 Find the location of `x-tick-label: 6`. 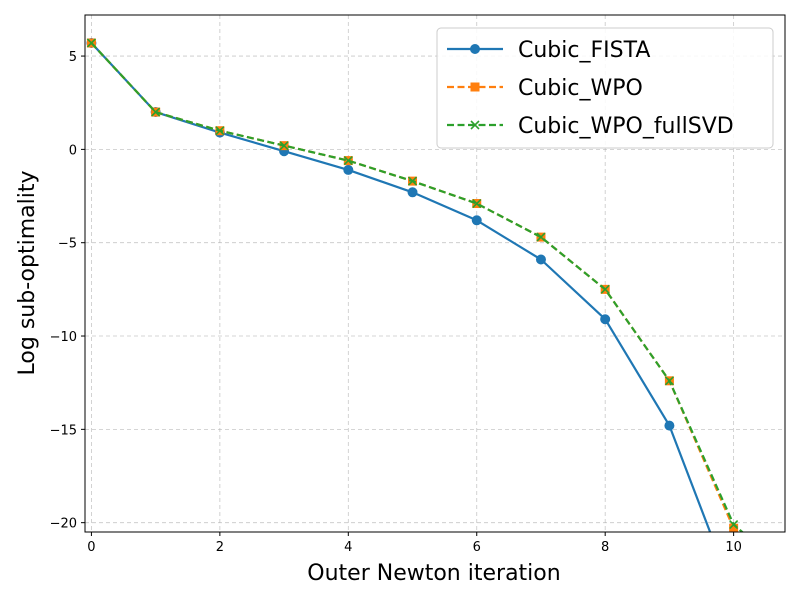

x-tick-label: 6 is located at coordinates (477, 547).